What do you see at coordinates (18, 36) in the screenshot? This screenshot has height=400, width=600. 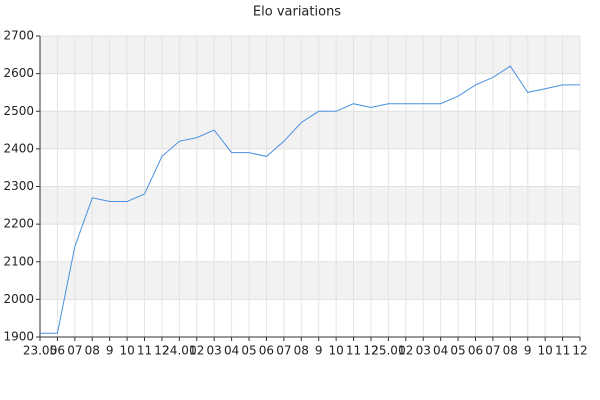 I see `y-tick-label: 2700` at bounding box center [18, 36].